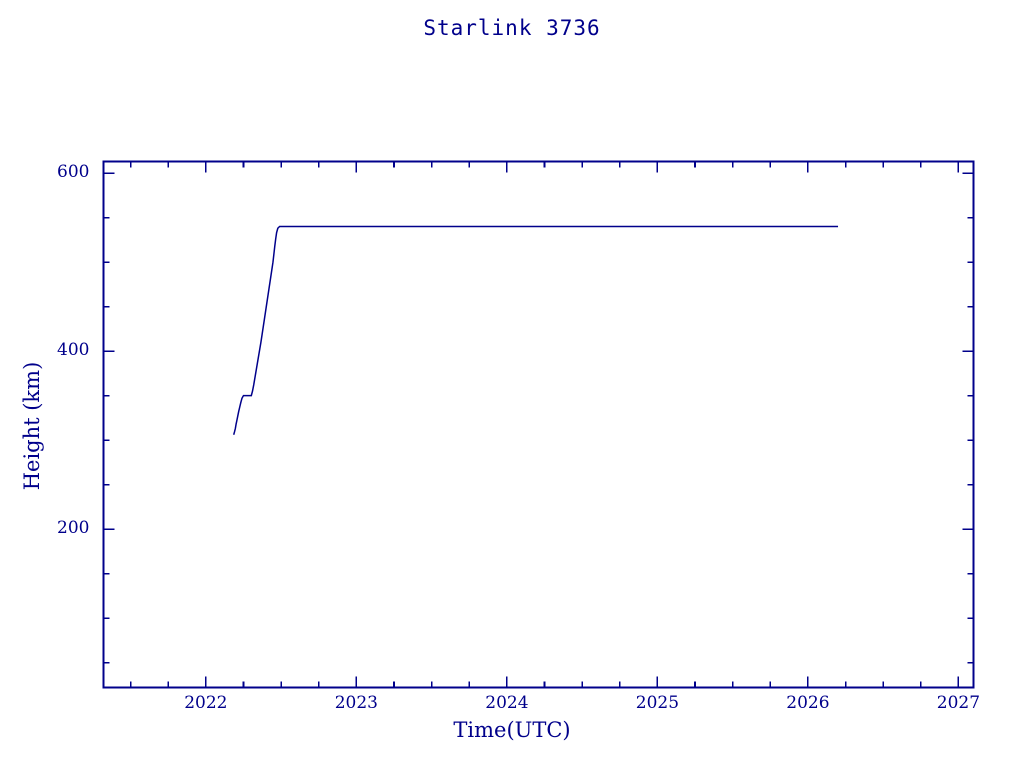 This screenshot has width=1024, height=768. What do you see at coordinates (657, 703) in the screenshot?
I see `x-tick-label: 2025` at bounding box center [657, 703].